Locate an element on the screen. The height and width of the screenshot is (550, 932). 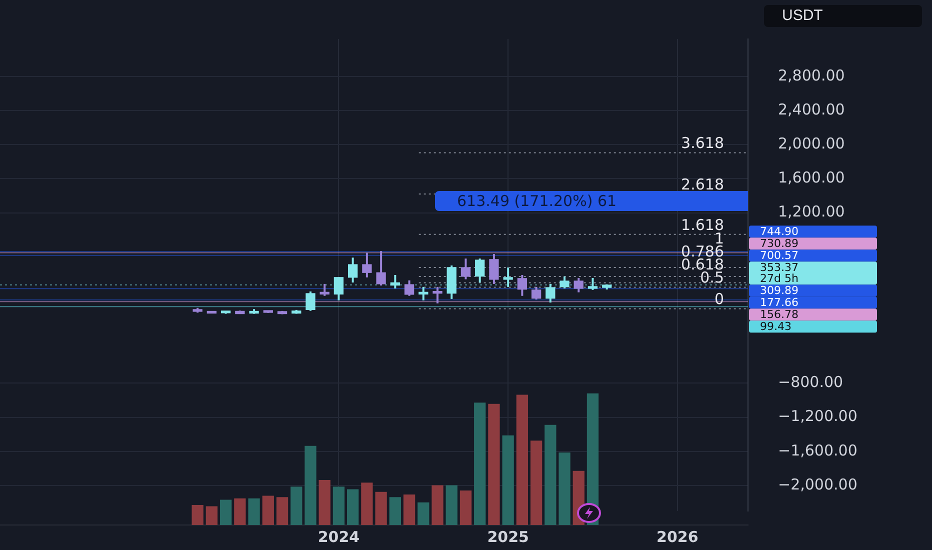
y-tick-label: −800.00 is located at coordinates (811, 382).